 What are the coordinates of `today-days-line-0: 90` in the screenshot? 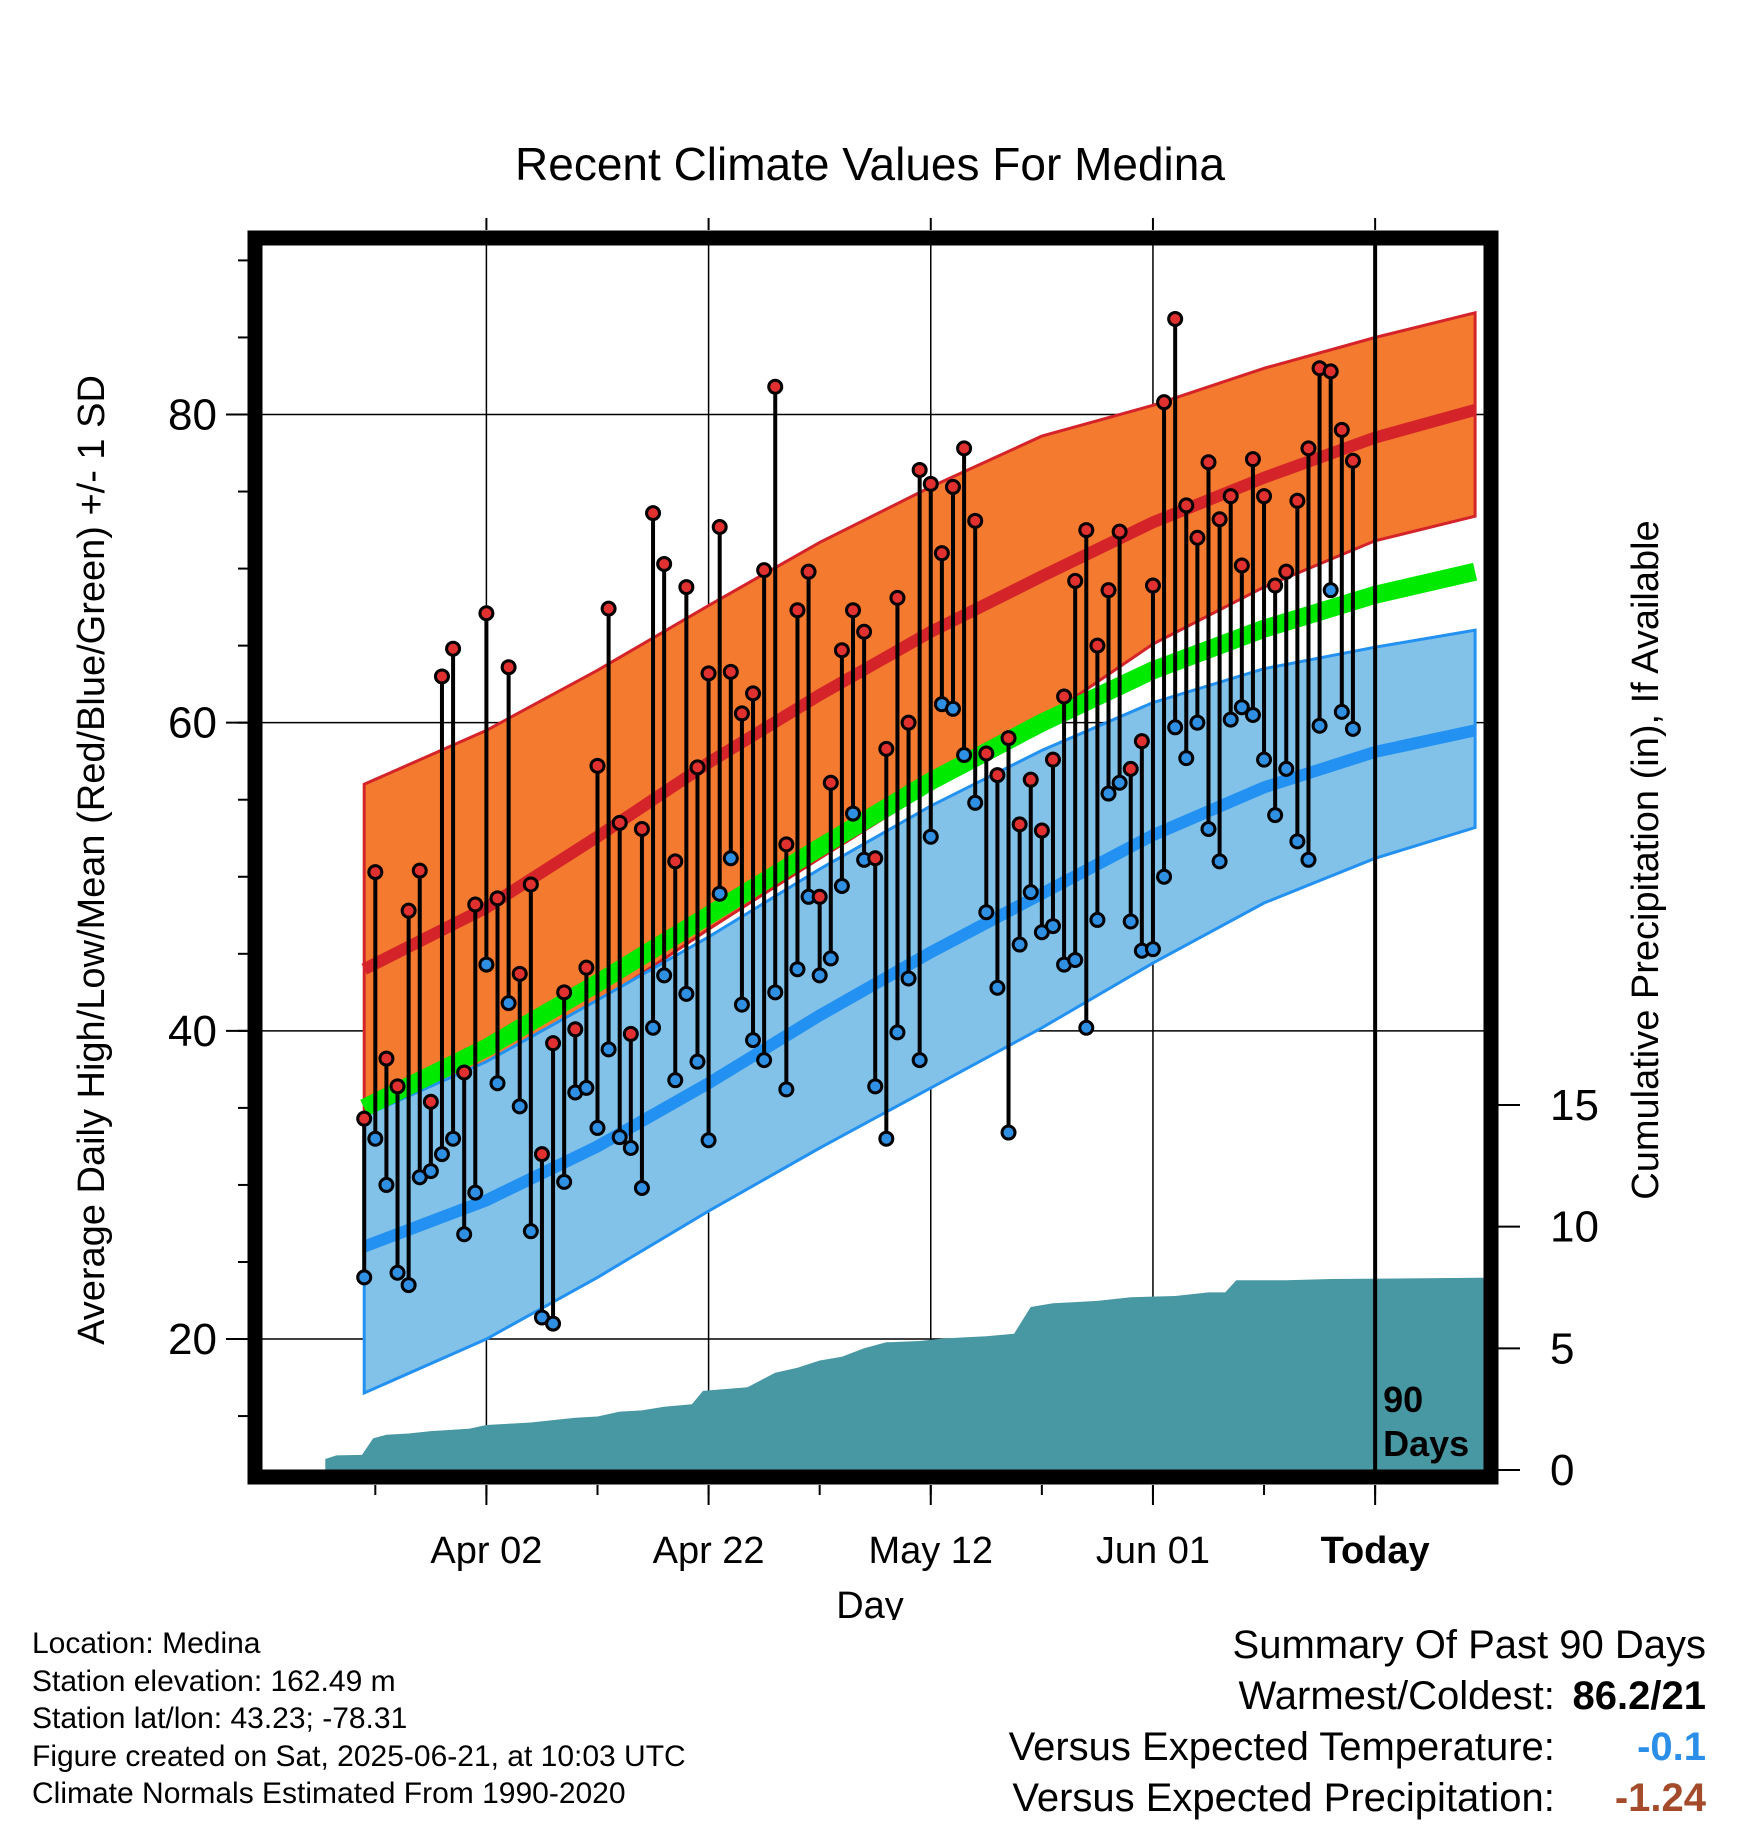 It's located at (1403, 1399).